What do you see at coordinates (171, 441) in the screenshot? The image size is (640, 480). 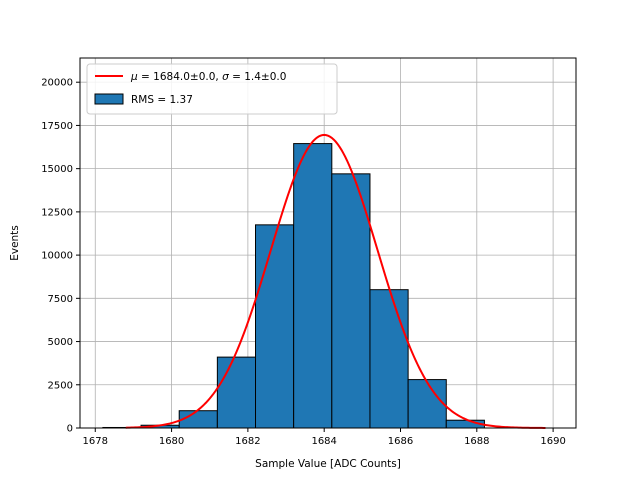 I see `x-tick-label: 1680` at bounding box center [171, 441].